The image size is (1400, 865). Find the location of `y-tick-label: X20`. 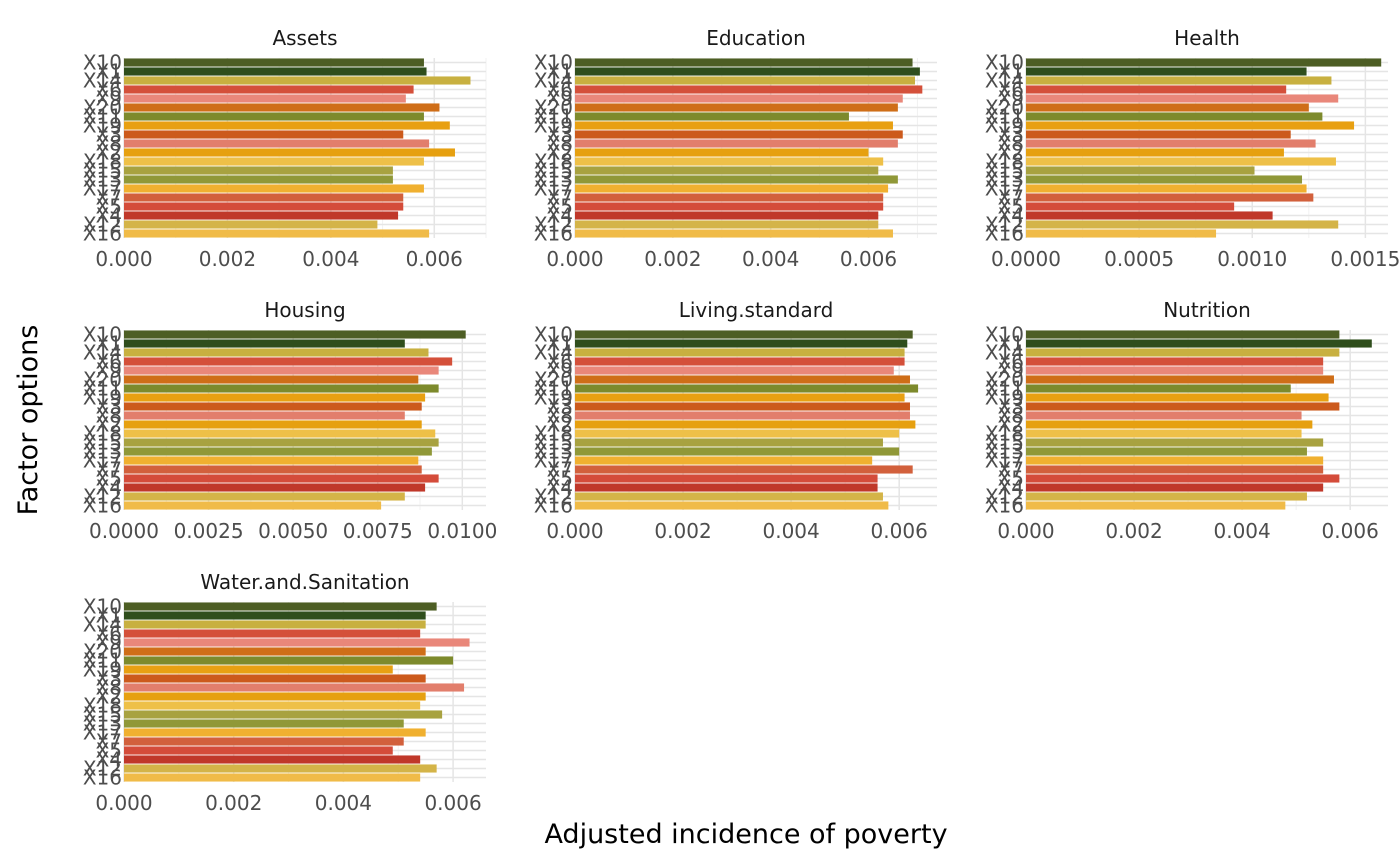

y-tick-label: X20 is located at coordinates (102, 652).